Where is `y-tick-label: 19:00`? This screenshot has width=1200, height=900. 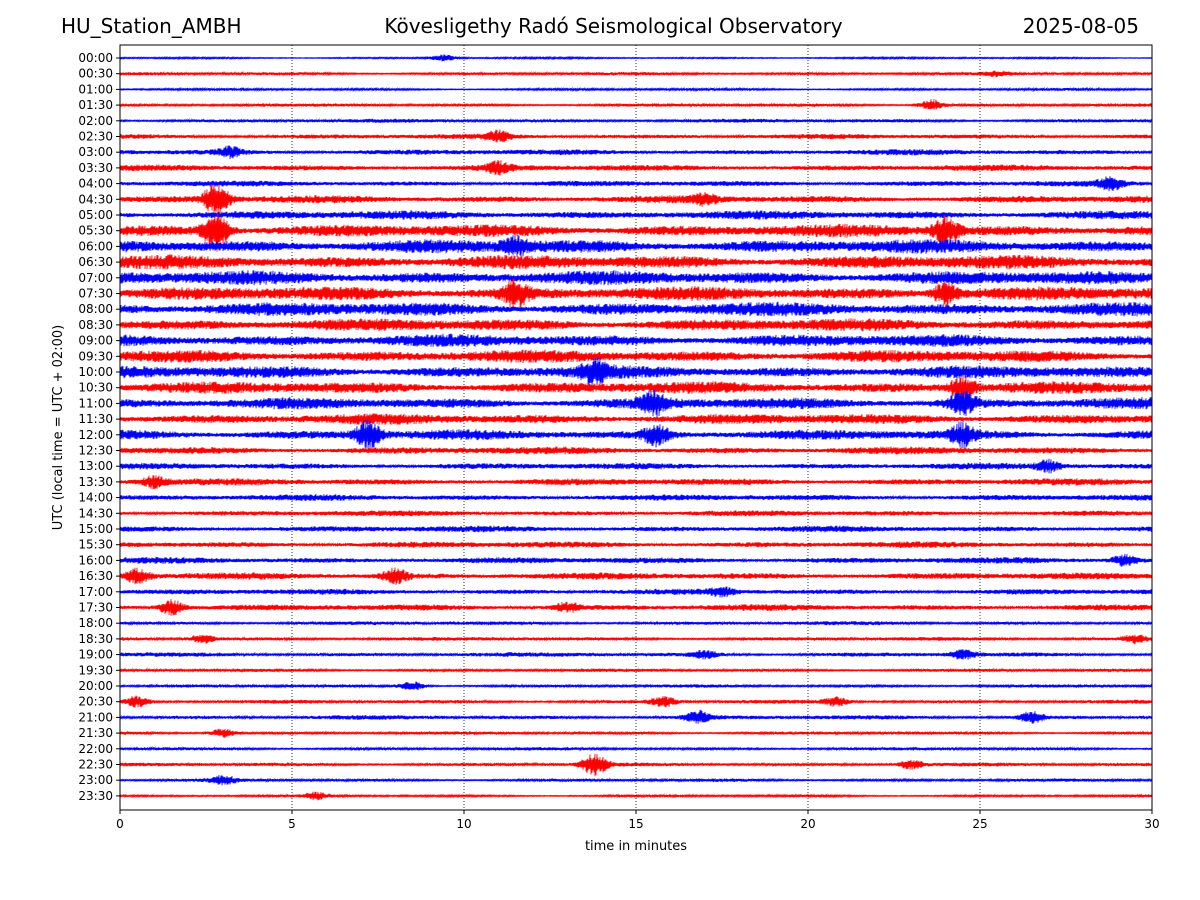 y-tick-label: 19:00 is located at coordinates (95, 655).